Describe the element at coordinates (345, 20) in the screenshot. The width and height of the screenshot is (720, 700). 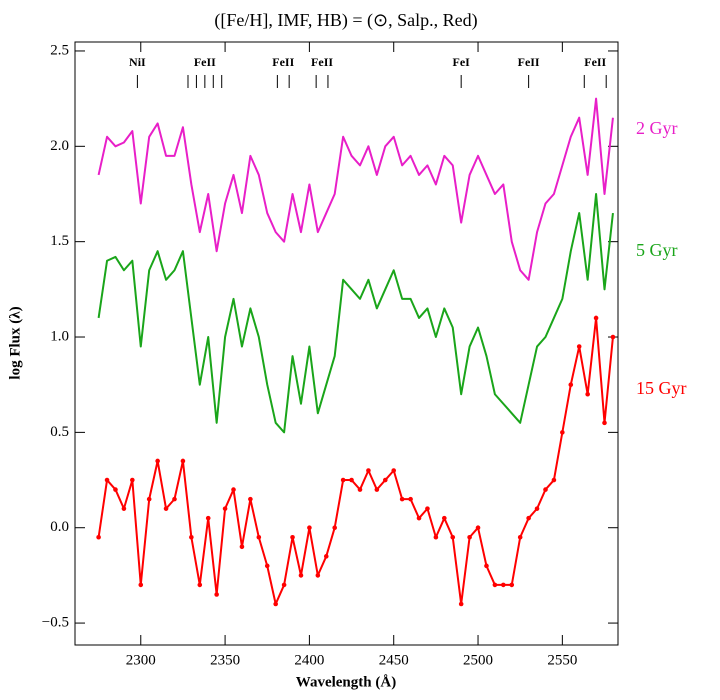
I see `chart-title: ([Fe/H], IMF, HB) = (⊙, Salp., Red)` at that location.